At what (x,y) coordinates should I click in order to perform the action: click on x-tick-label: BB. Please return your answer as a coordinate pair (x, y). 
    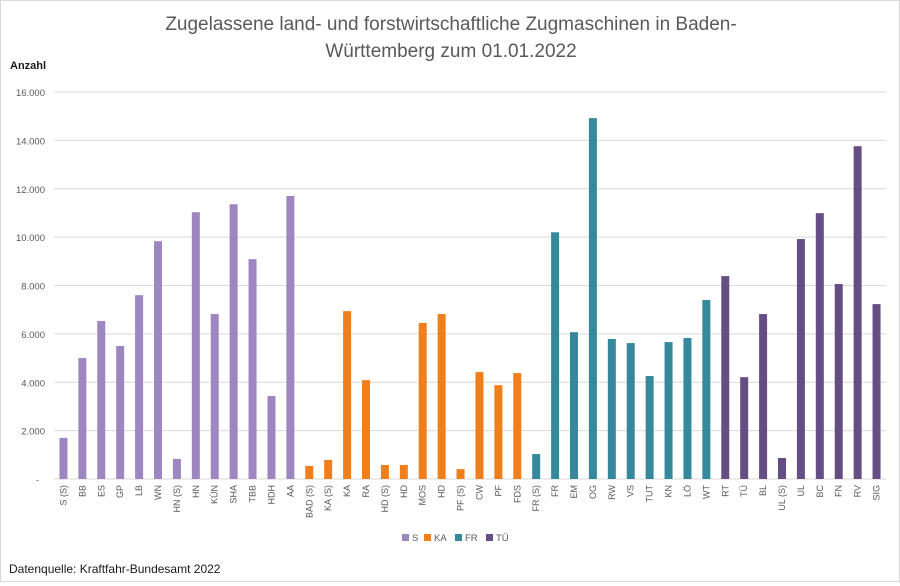
    Looking at the image, I should click on (82, 491).